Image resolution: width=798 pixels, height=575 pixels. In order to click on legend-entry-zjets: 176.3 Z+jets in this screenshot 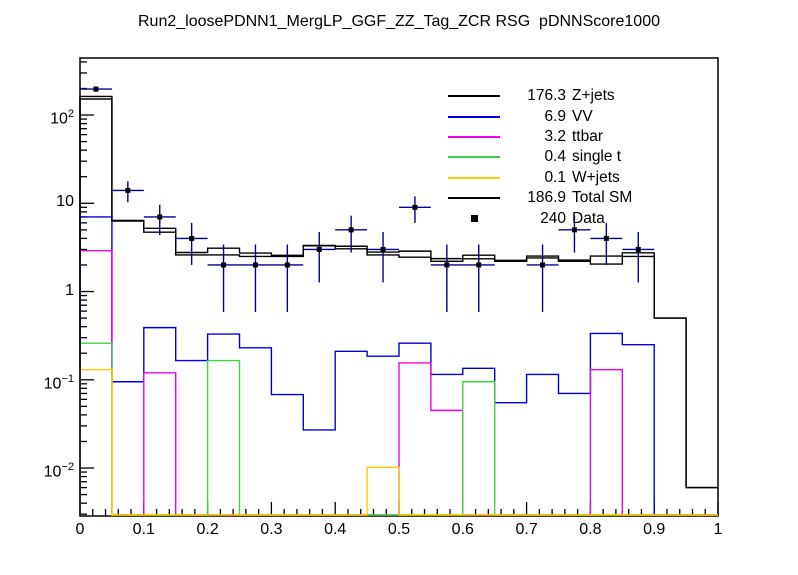, I will do `click(540, 96)`.